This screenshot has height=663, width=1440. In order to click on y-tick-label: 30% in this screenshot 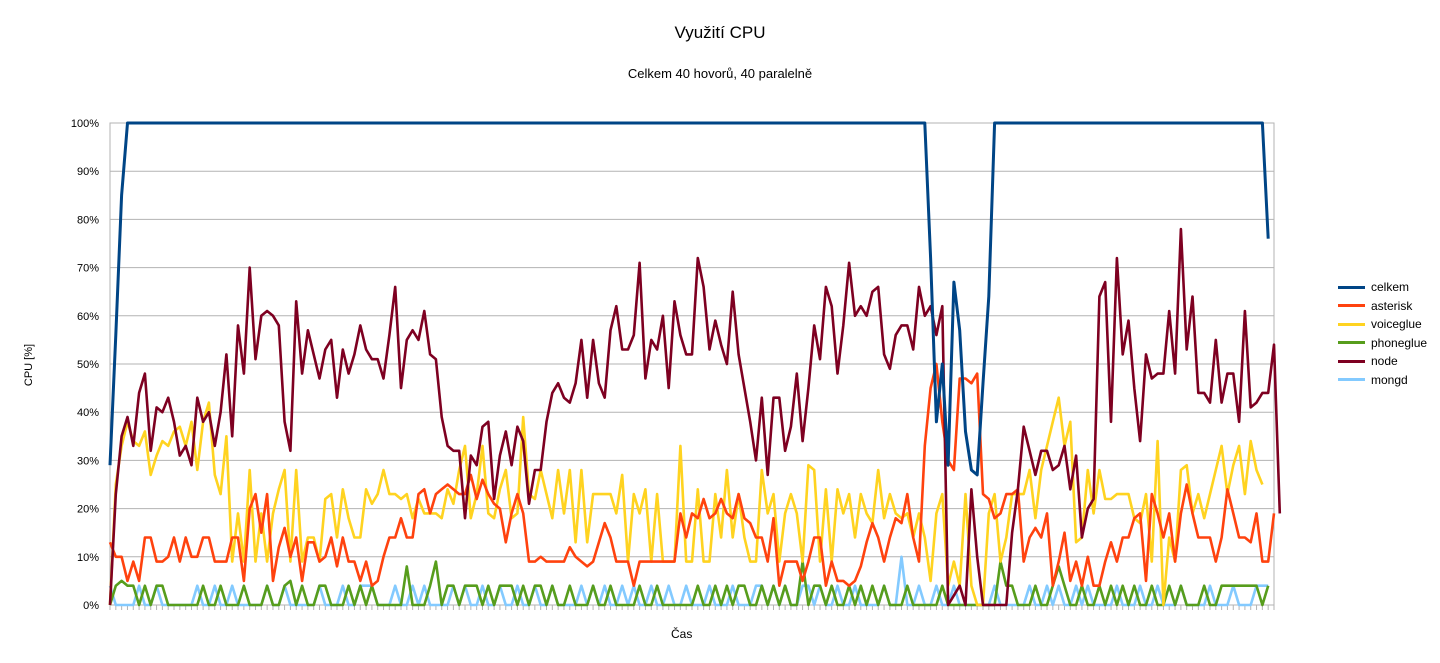, I will do `click(88, 461)`.